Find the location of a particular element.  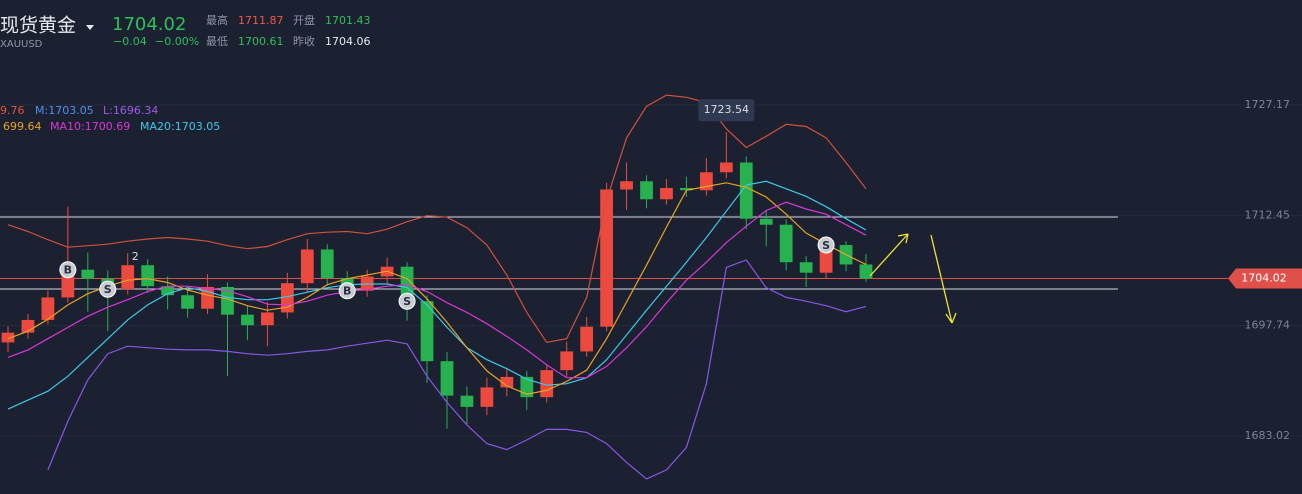

stat-value: 1711.87 is located at coordinates (261, 20).